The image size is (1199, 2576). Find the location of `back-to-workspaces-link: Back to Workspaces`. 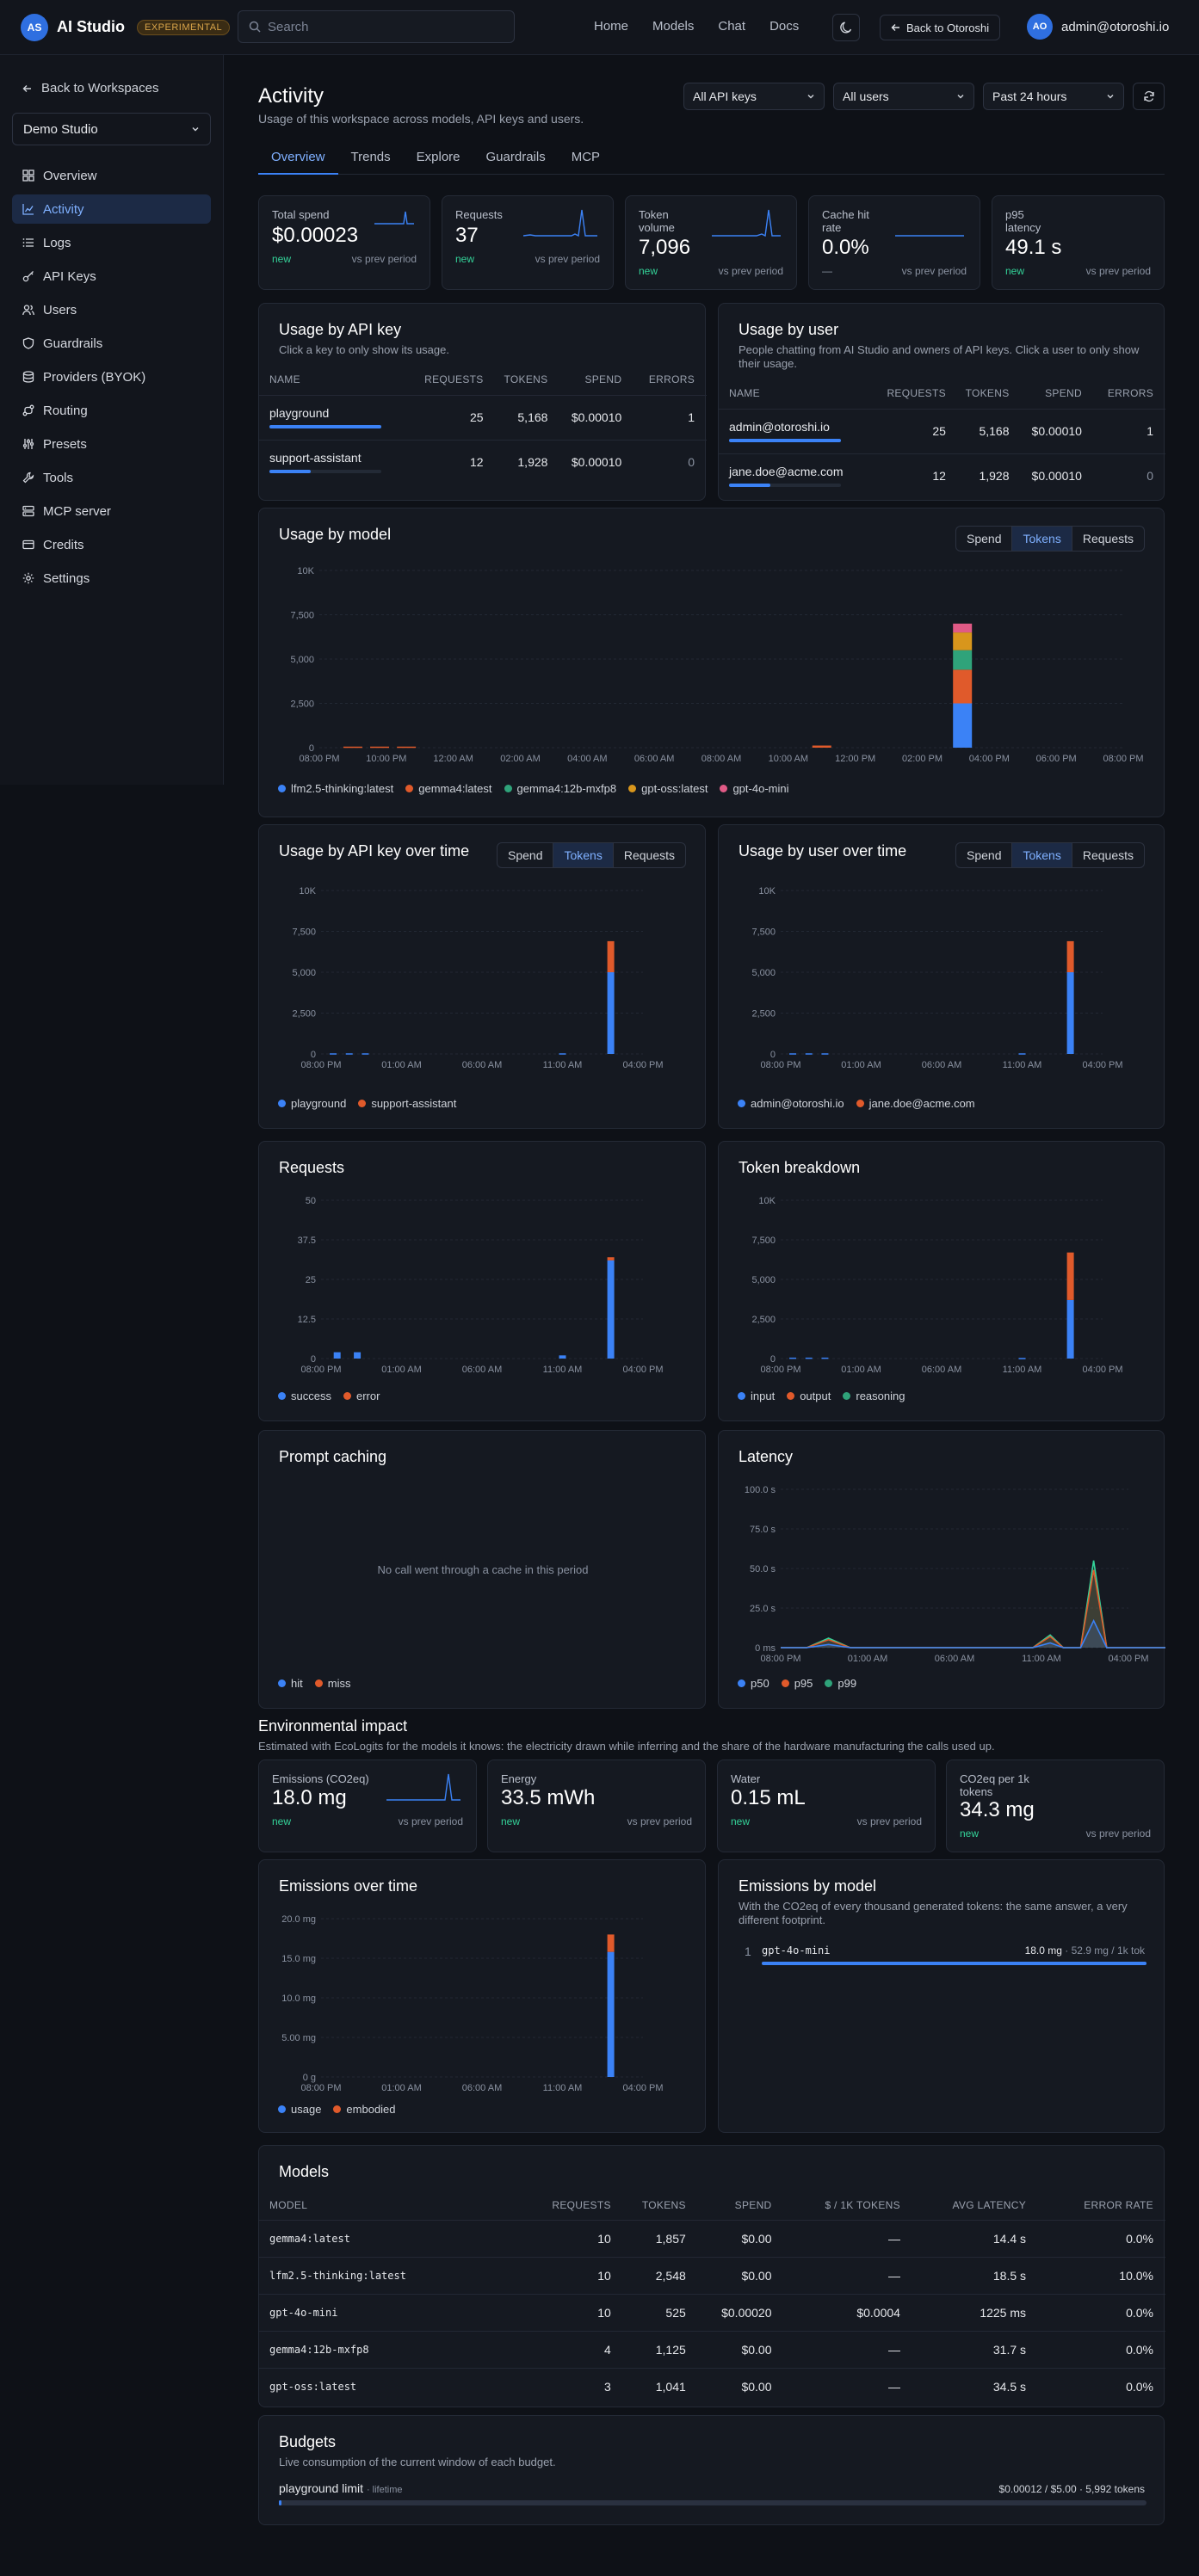

back-to-workspaces-link: Back to Workspaces is located at coordinates (111, 89).